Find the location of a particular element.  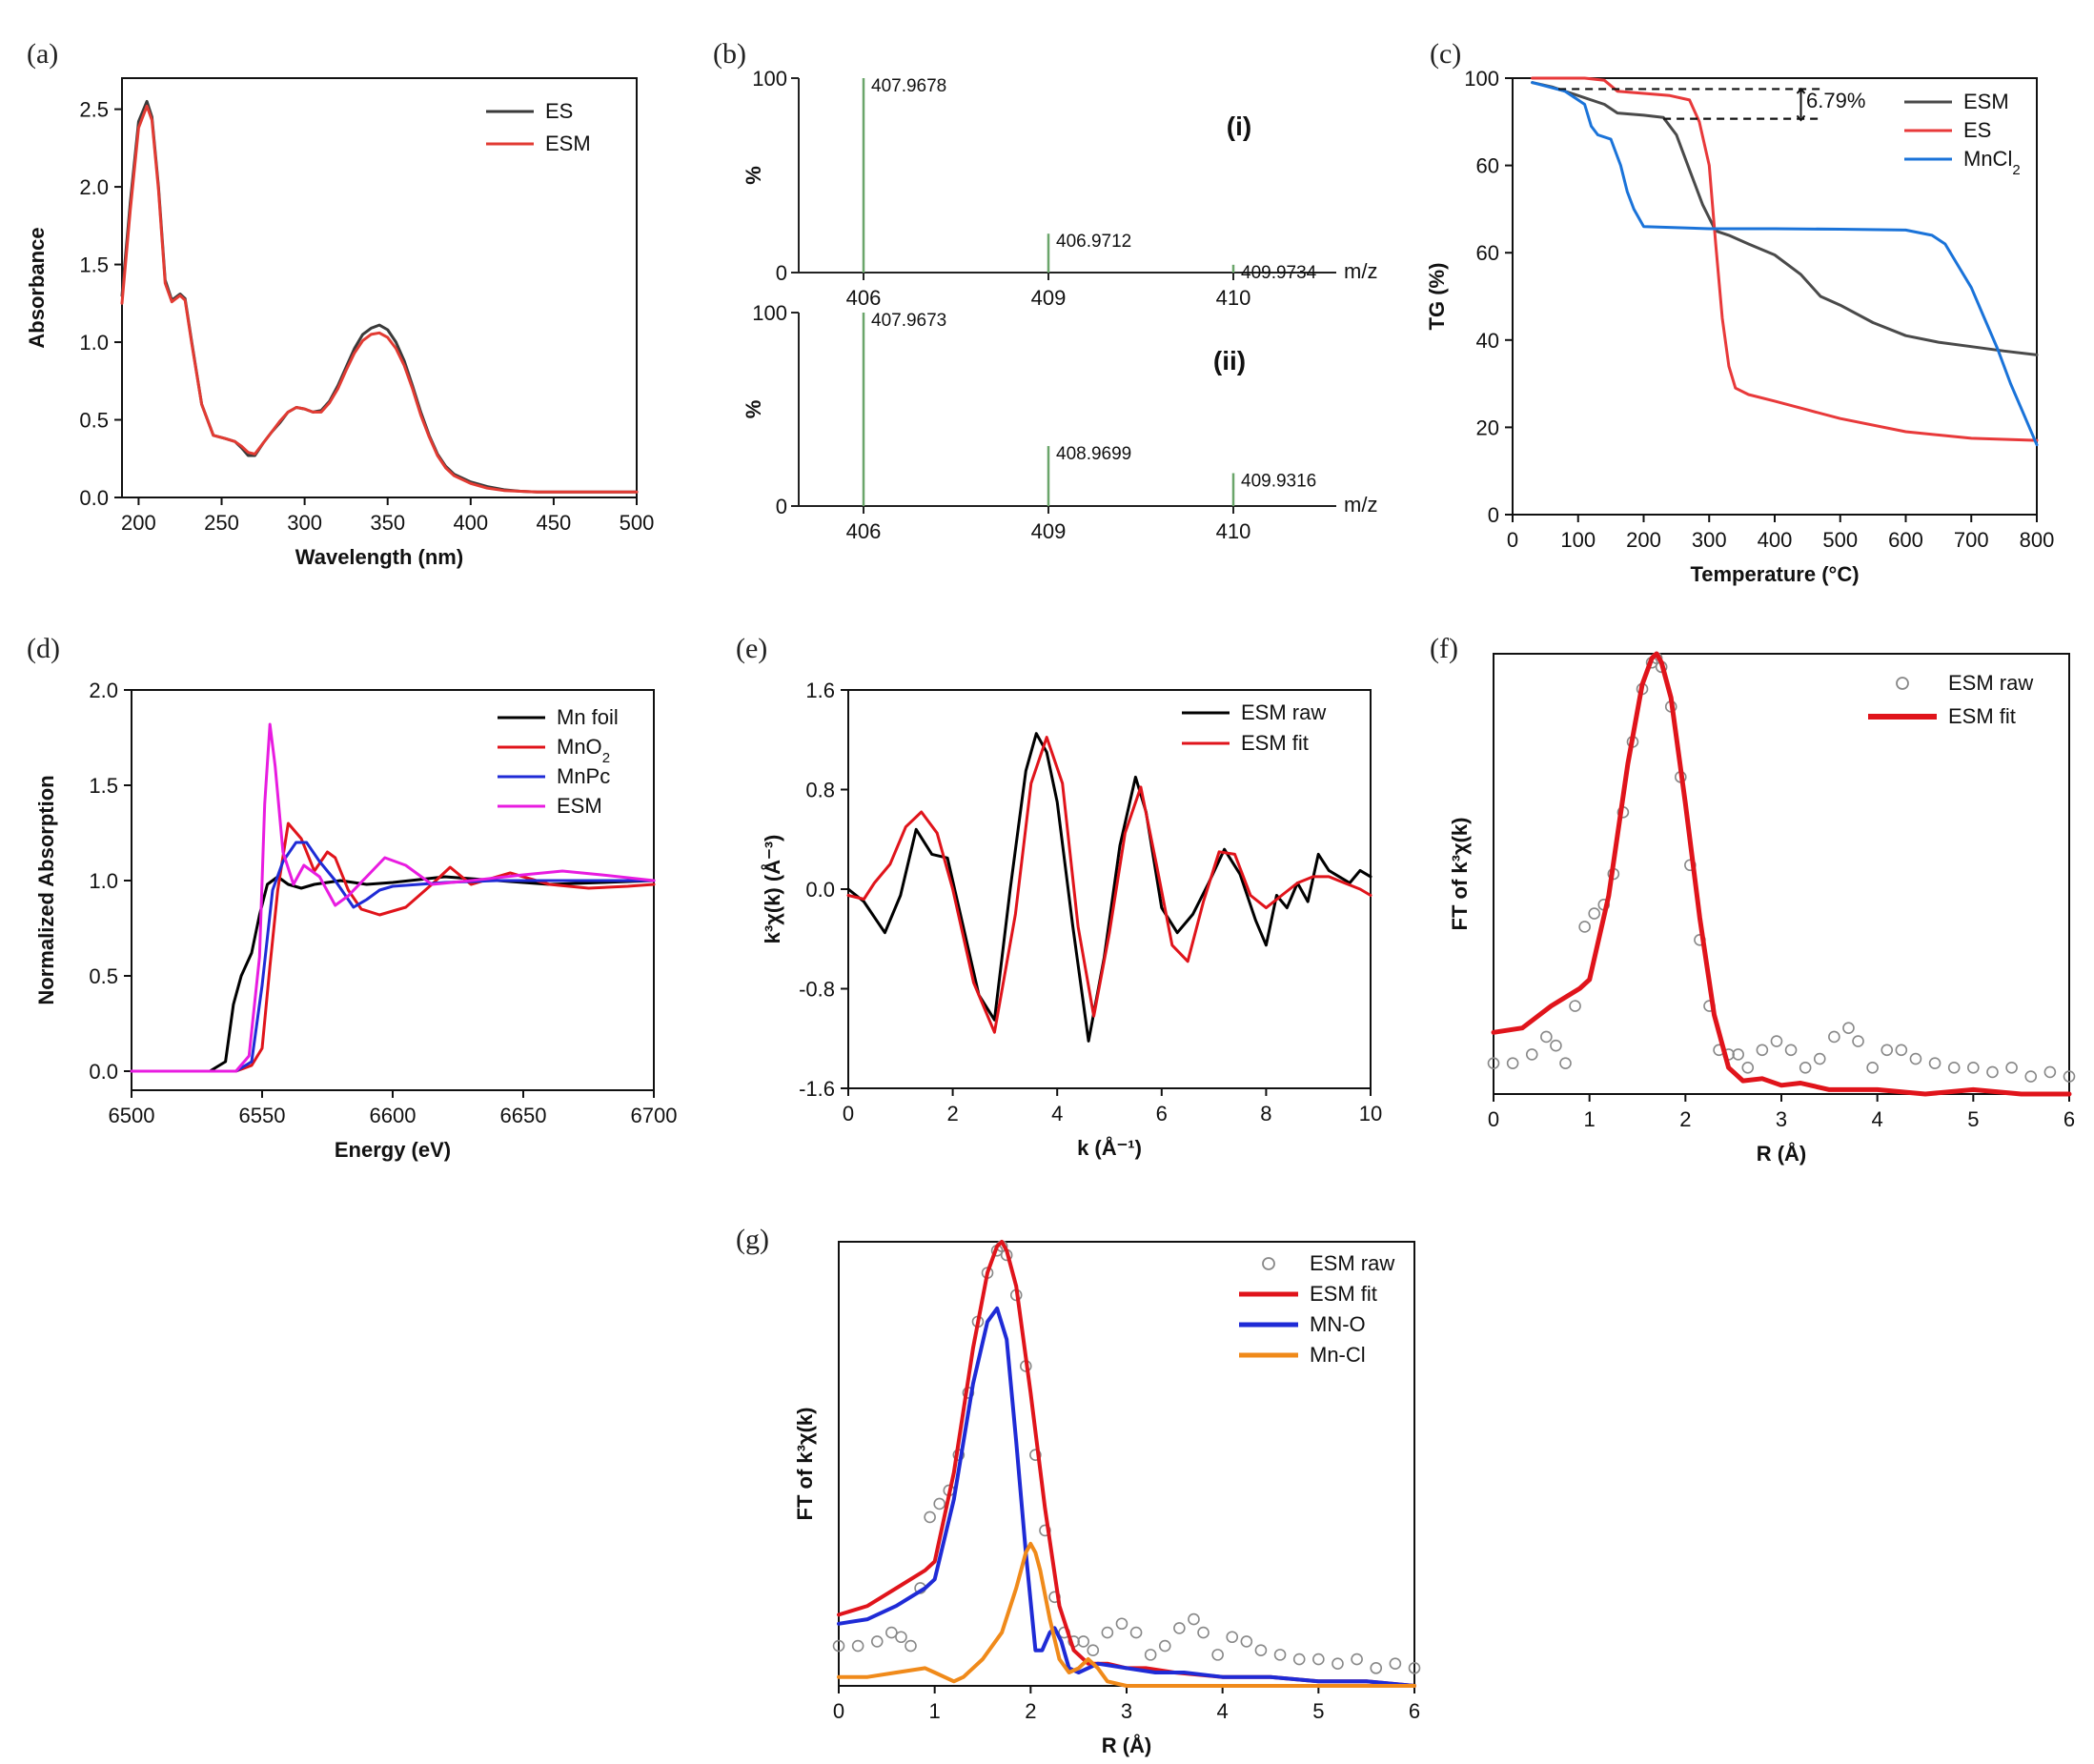

y-tick-label: 1.6 is located at coordinates (820, 691).